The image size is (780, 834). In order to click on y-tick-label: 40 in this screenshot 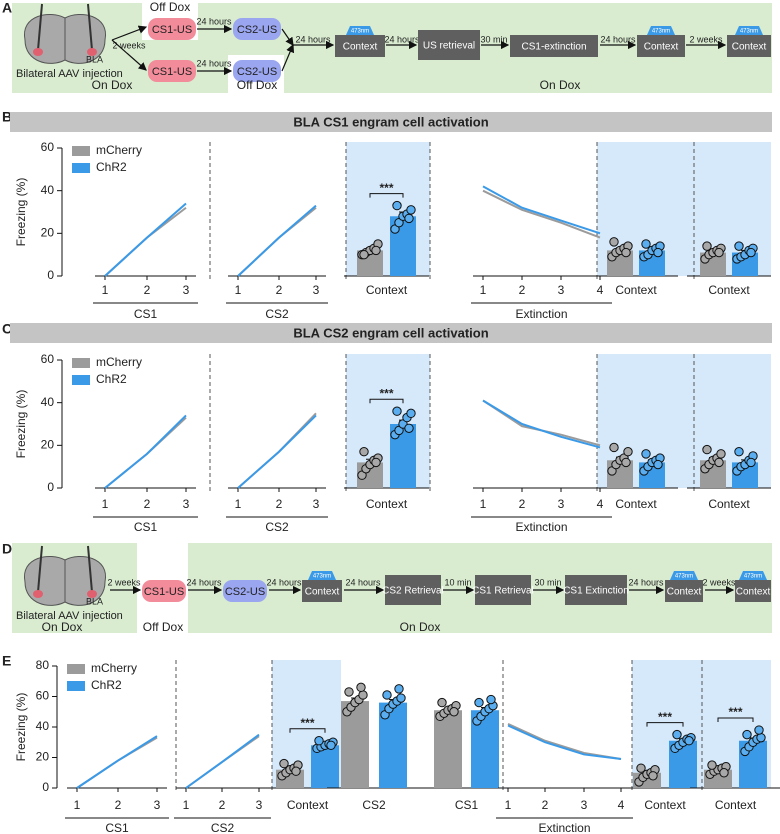, I will do `click(48, 190)`.